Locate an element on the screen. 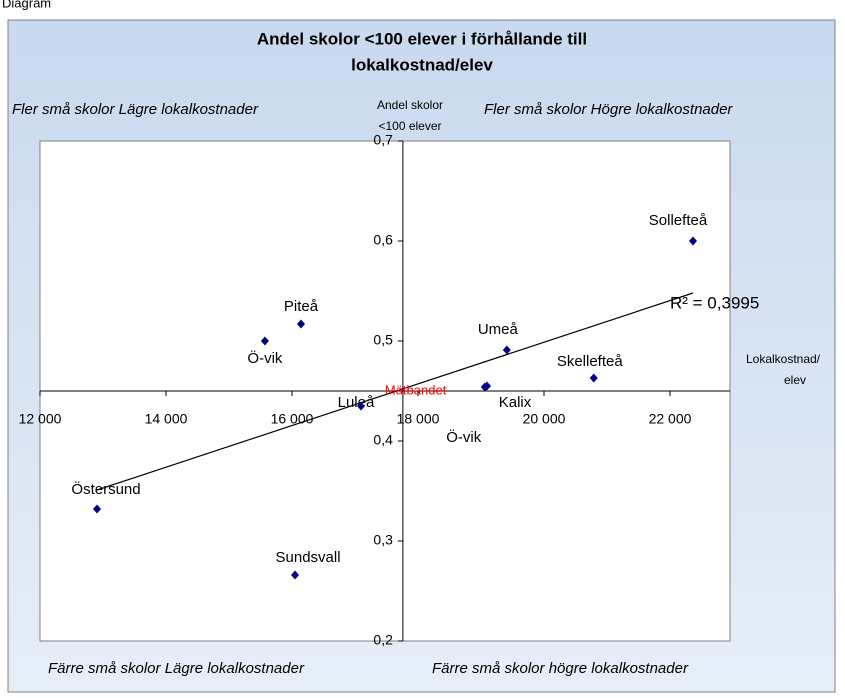 The image size is (845, 698). point-label: Luleå is located at coordinates (356, 402).